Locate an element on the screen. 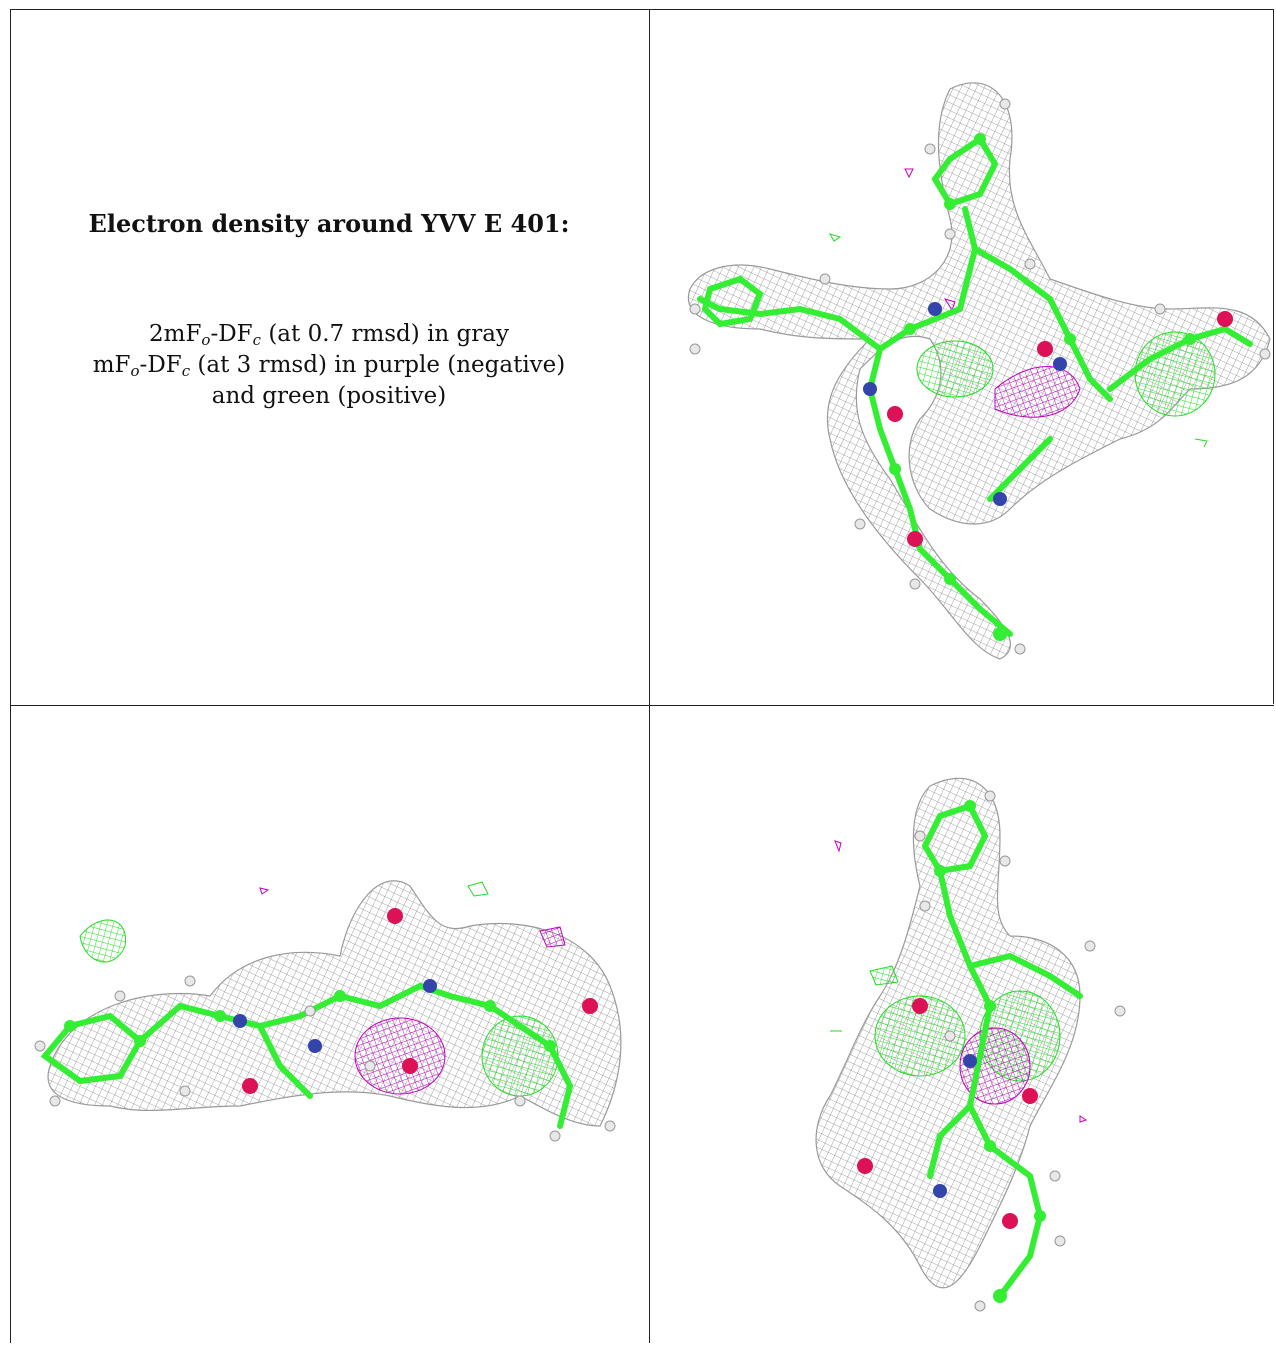 The image size is (1276, 1345). legend-line-2fofc: 2mFo-DFc (at 0.7 rmsd) in gray is located at coordinates (329, 334).